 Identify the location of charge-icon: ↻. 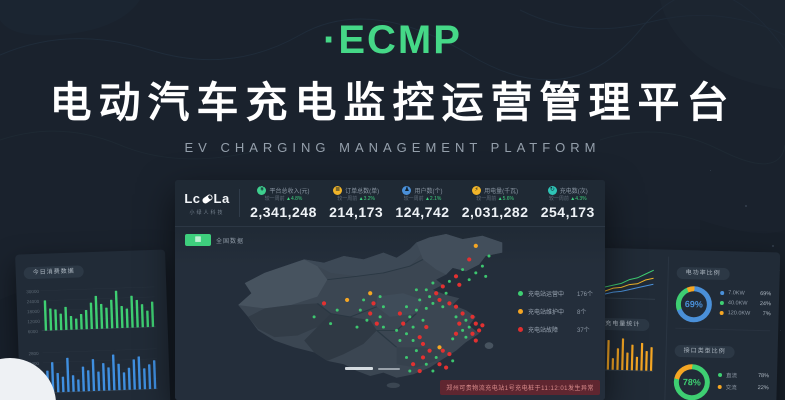
(552, 190).